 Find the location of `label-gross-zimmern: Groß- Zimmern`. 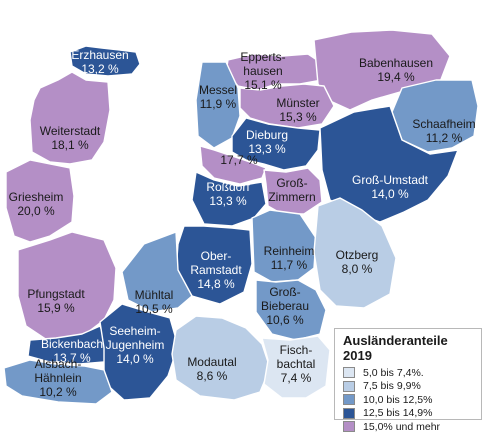

label-gross-zimmern: Groß- Zimmern is located at coordinates (291, 190).